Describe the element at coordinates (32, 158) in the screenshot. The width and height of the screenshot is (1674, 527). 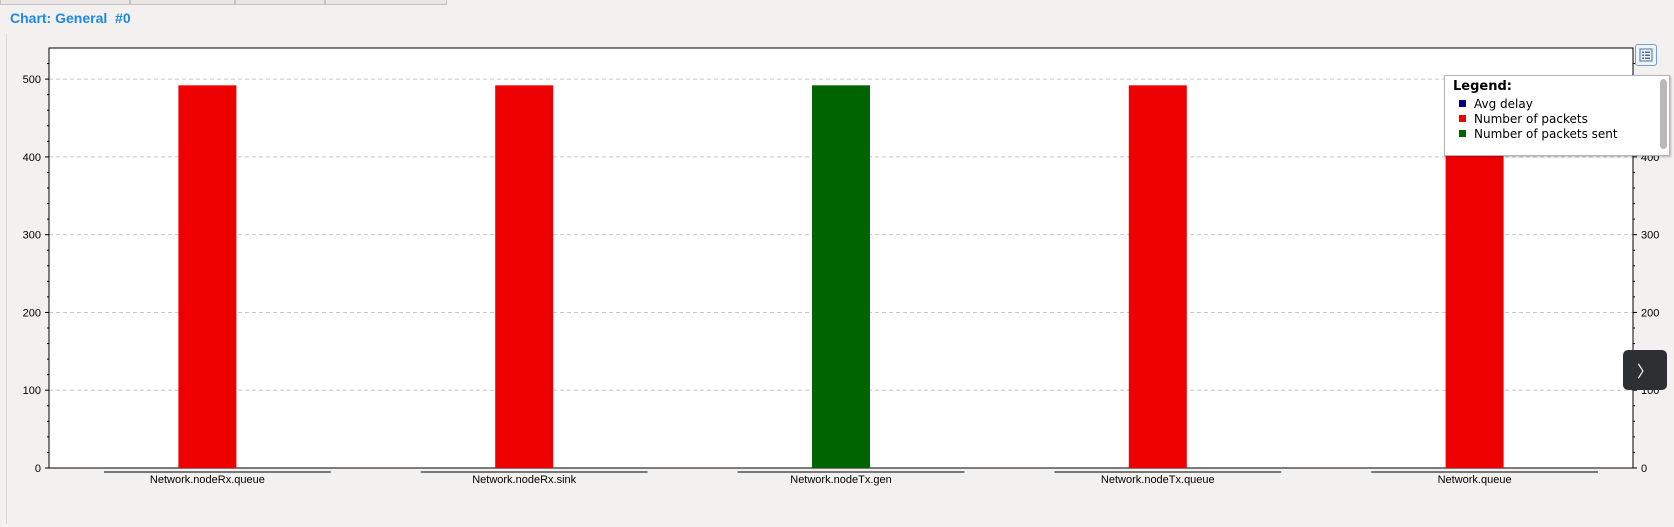
I see `y-tick-label-left: 400` at that location.